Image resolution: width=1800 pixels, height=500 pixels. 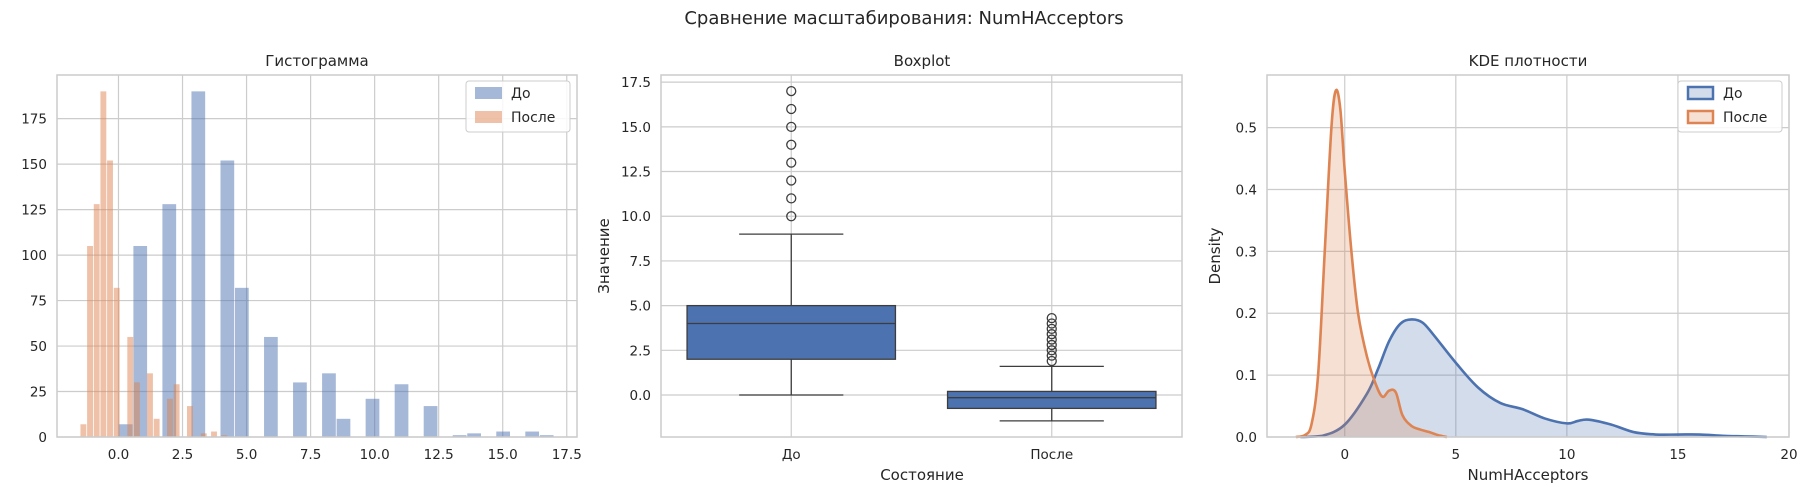 What do you see at coordinates (38, 302) in the screenshot?
I see `y-tick-label: 75` at bounding box center [38, 302].